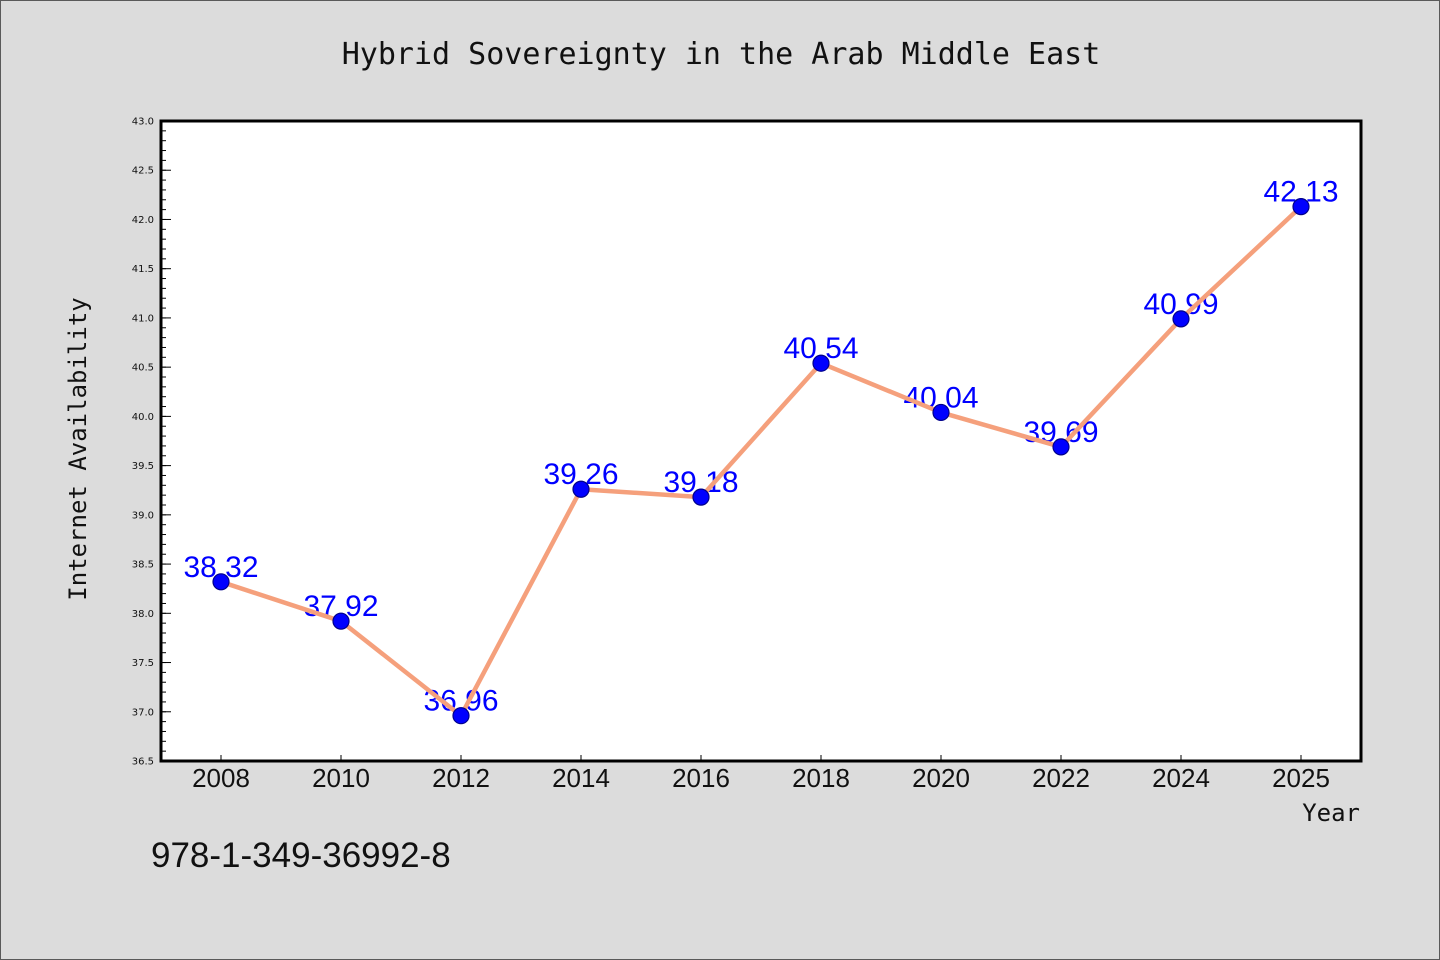 The image size is (1440, 960). I want to click on y-tick-label: 41.5, so click(143, 269).